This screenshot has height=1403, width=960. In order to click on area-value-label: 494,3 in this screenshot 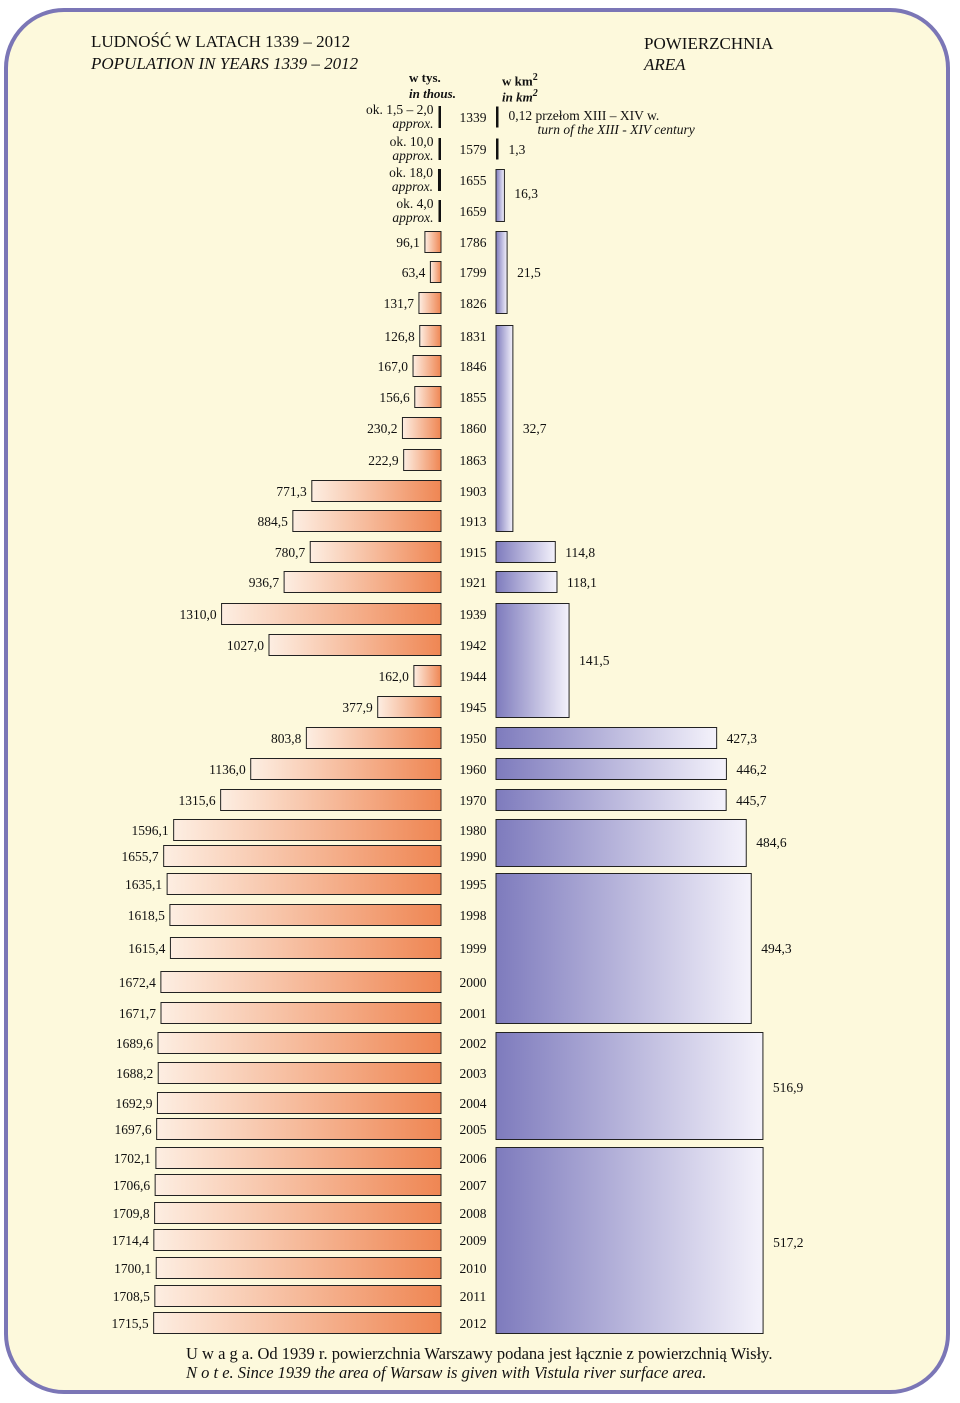, I will do `click(776, 948)`.